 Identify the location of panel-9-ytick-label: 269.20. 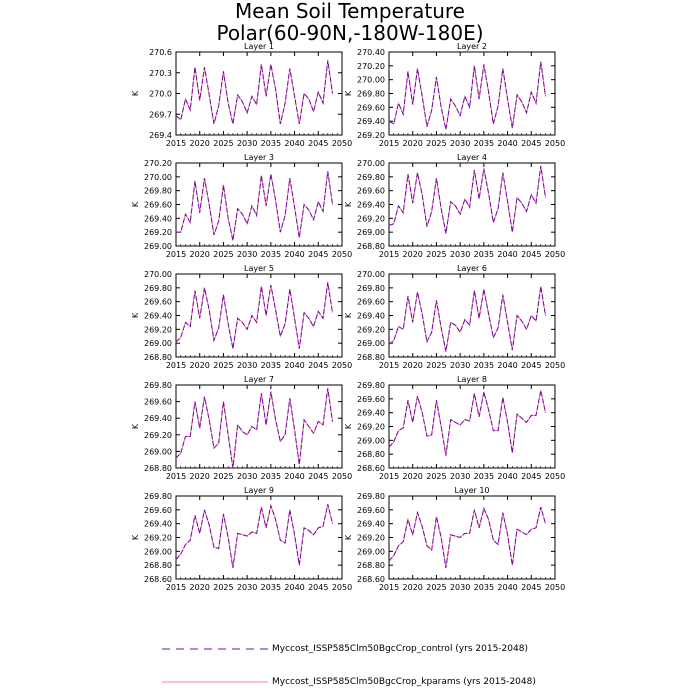
(158, 538).